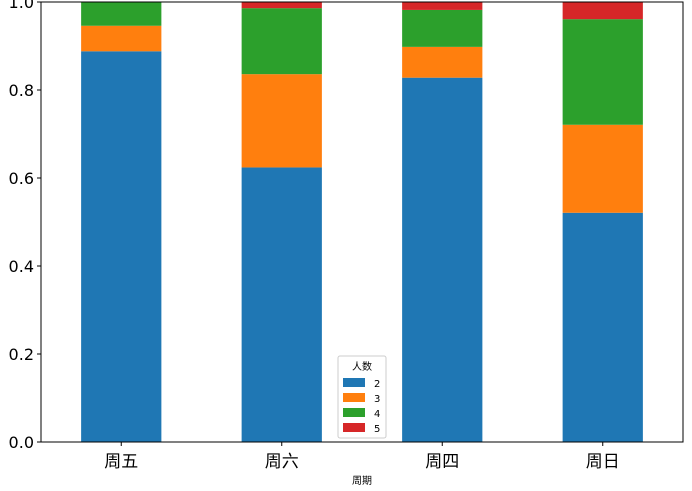 This screenshot has width=692, height=491. What do you see at coordinates (362, 366) in the screenshot?
I see `legend-title: 人数` at bounding box center [362, 366].